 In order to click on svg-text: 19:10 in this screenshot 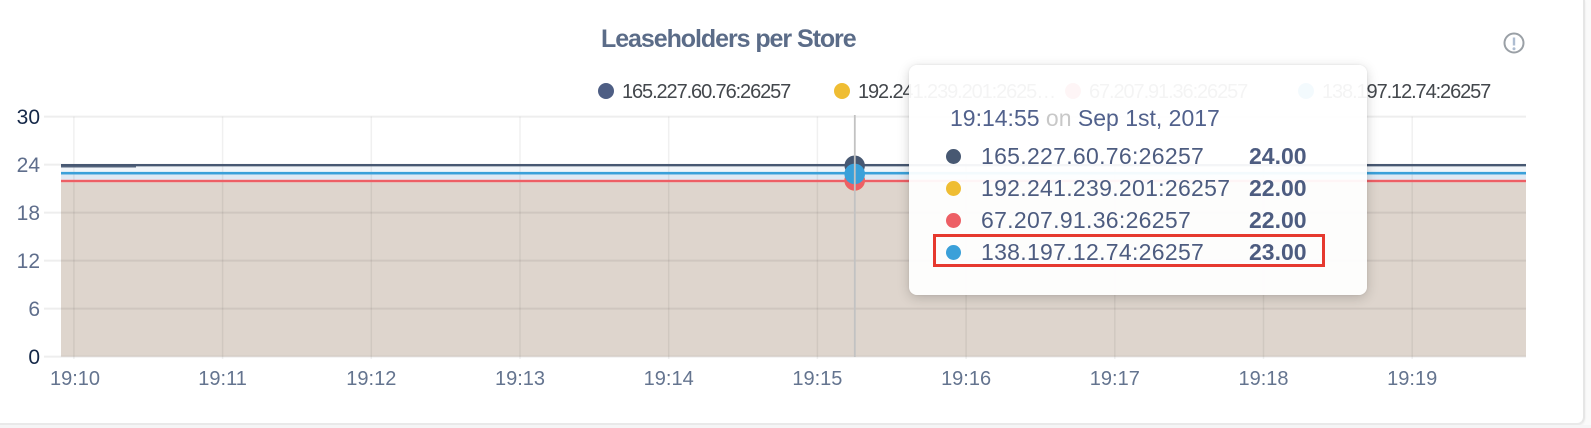, I will do `click(75, 379)`.